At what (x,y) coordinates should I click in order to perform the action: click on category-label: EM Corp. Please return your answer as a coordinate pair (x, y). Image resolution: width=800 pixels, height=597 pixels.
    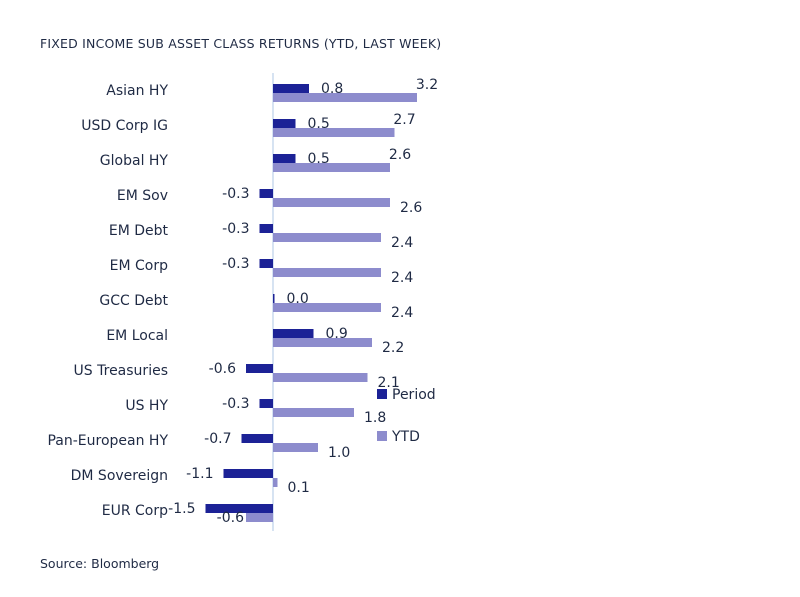
    Looking at the image, I should click on (139, 266).